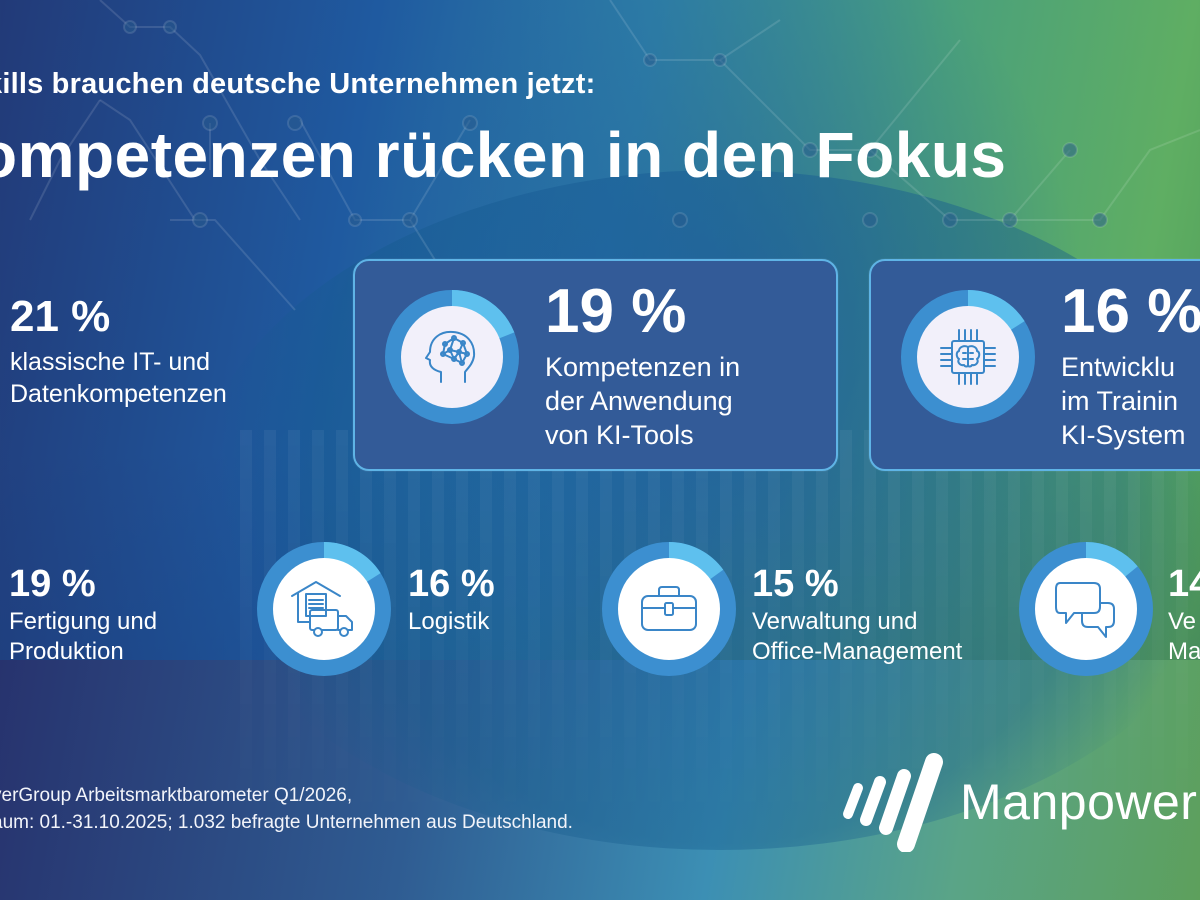 Image resolution: width=1200 pixels, height=900 pixels. What do you see at coordinates (503, 155) in the screenshot?
I see `page-title: ompetenzen rücken in den Fokus` at bounding box center [503, 155].